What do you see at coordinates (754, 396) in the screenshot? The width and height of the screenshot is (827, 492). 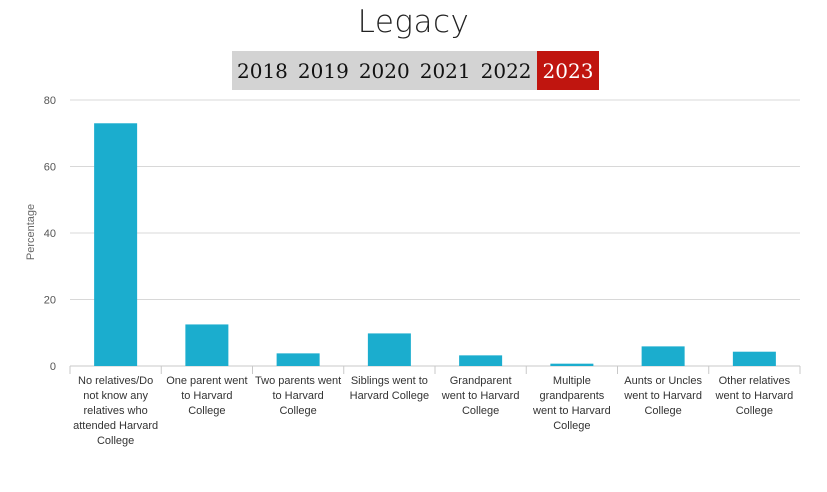 I see `x-tick-label: Other relatives went to Harvard College` at bounding box center [754, 396].